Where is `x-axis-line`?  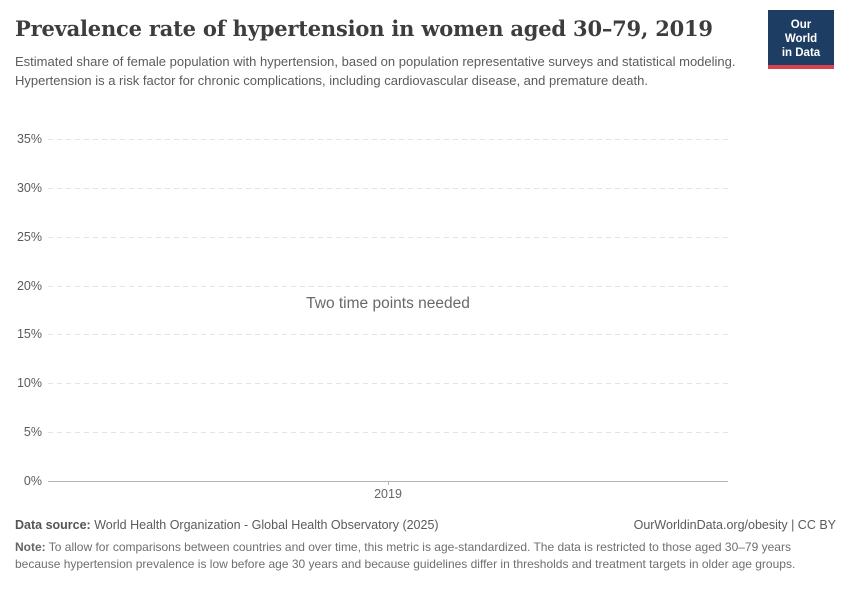 x-axis-line is located at coordinates (388, 481).